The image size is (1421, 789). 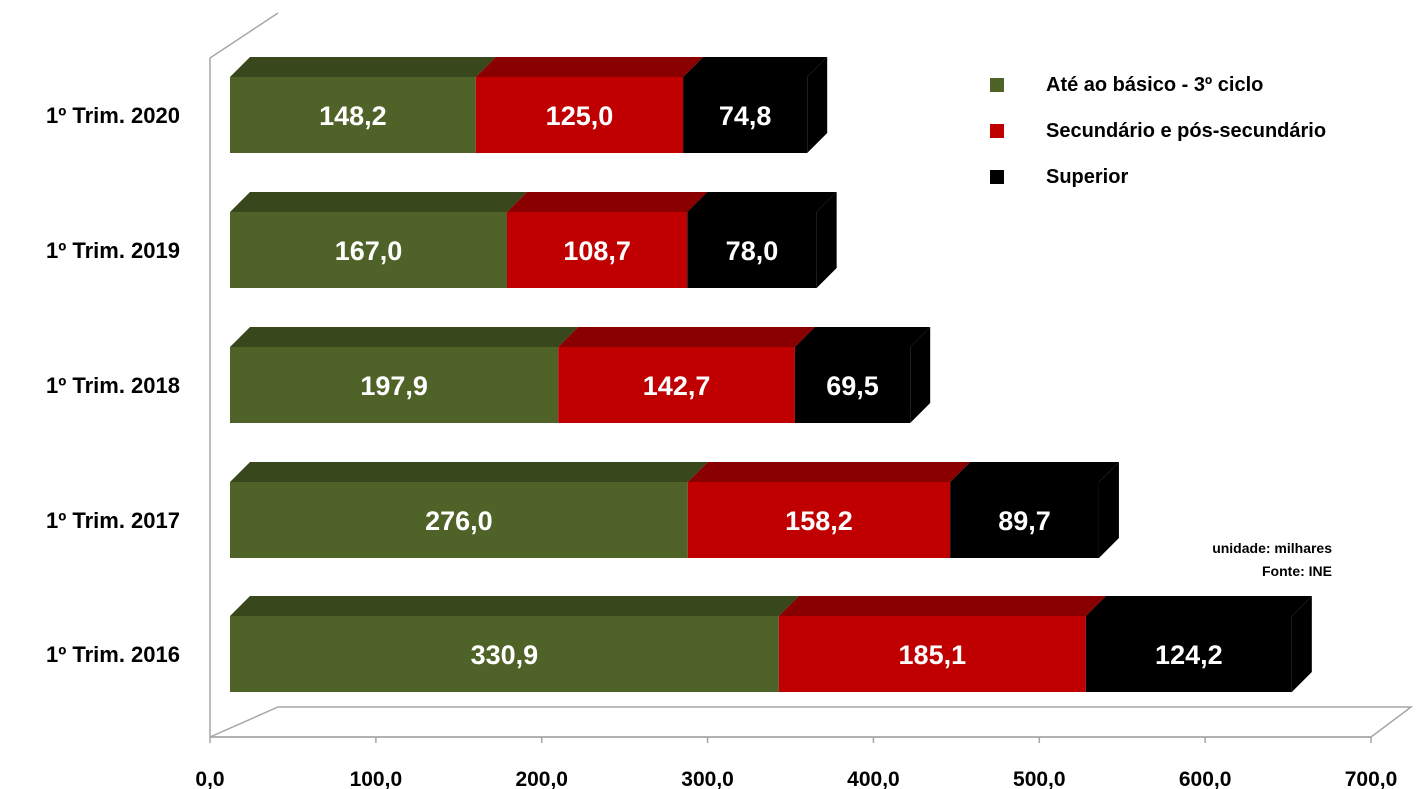 I want to click on x-tick-label: 300,0, so click(x=707, y=778).